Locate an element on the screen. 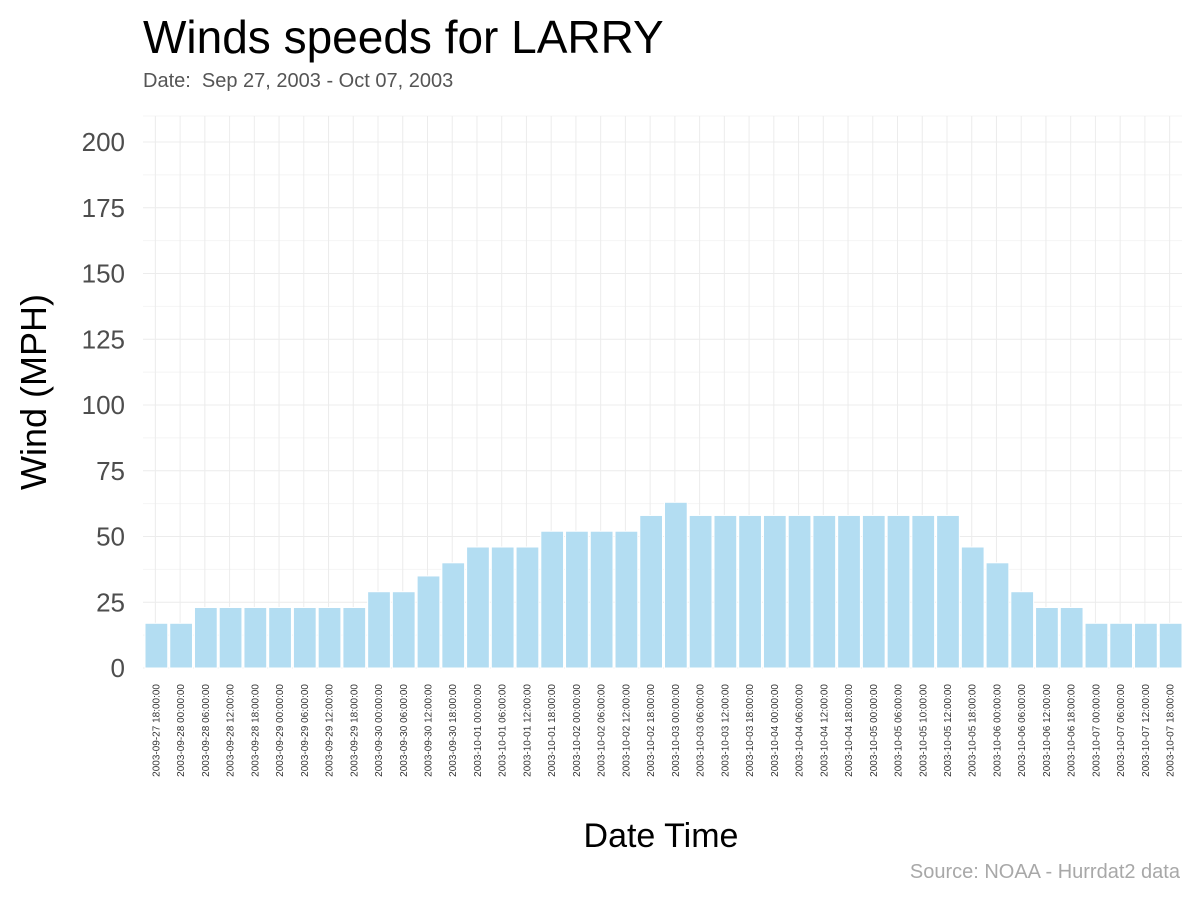 Image resolution: width=1200 pixels, height=900 pixels. x-tick-label: 2003-10-04 18:00:00 is located at coordinates (849, 730).